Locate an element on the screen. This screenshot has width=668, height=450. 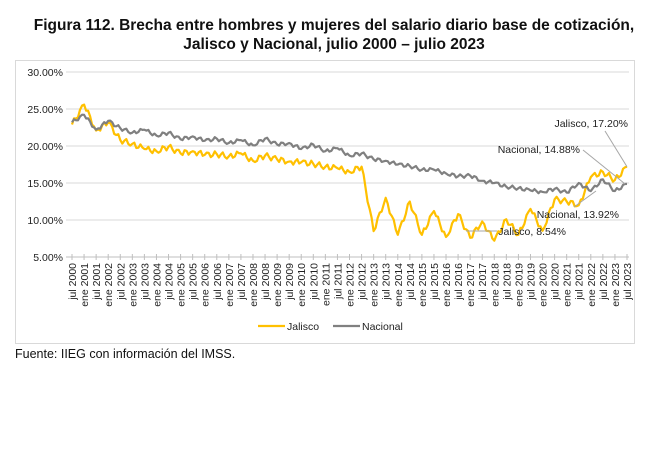
legend-label-jalisco: Jalisco is located at coordinates (303, 327).